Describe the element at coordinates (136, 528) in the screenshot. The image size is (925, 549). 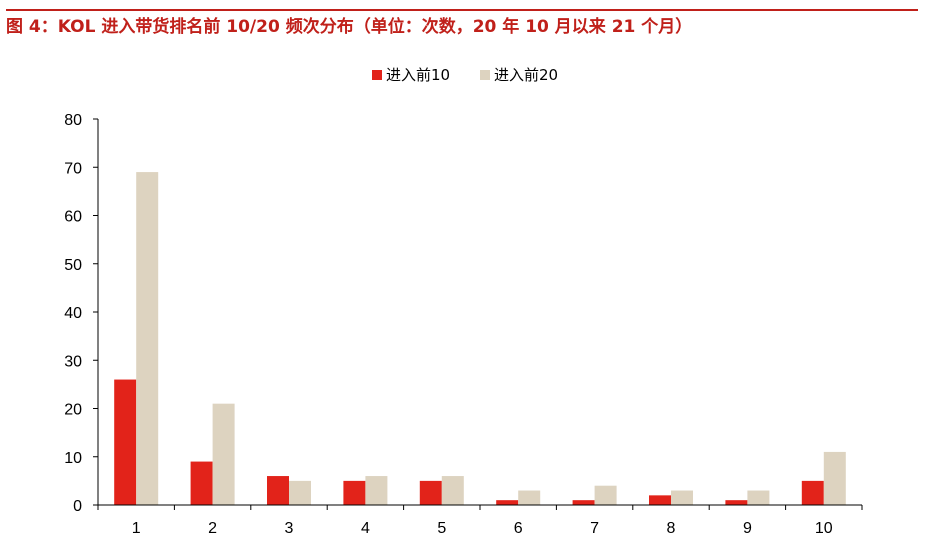
I see `x-tick-label: 1` at that location.